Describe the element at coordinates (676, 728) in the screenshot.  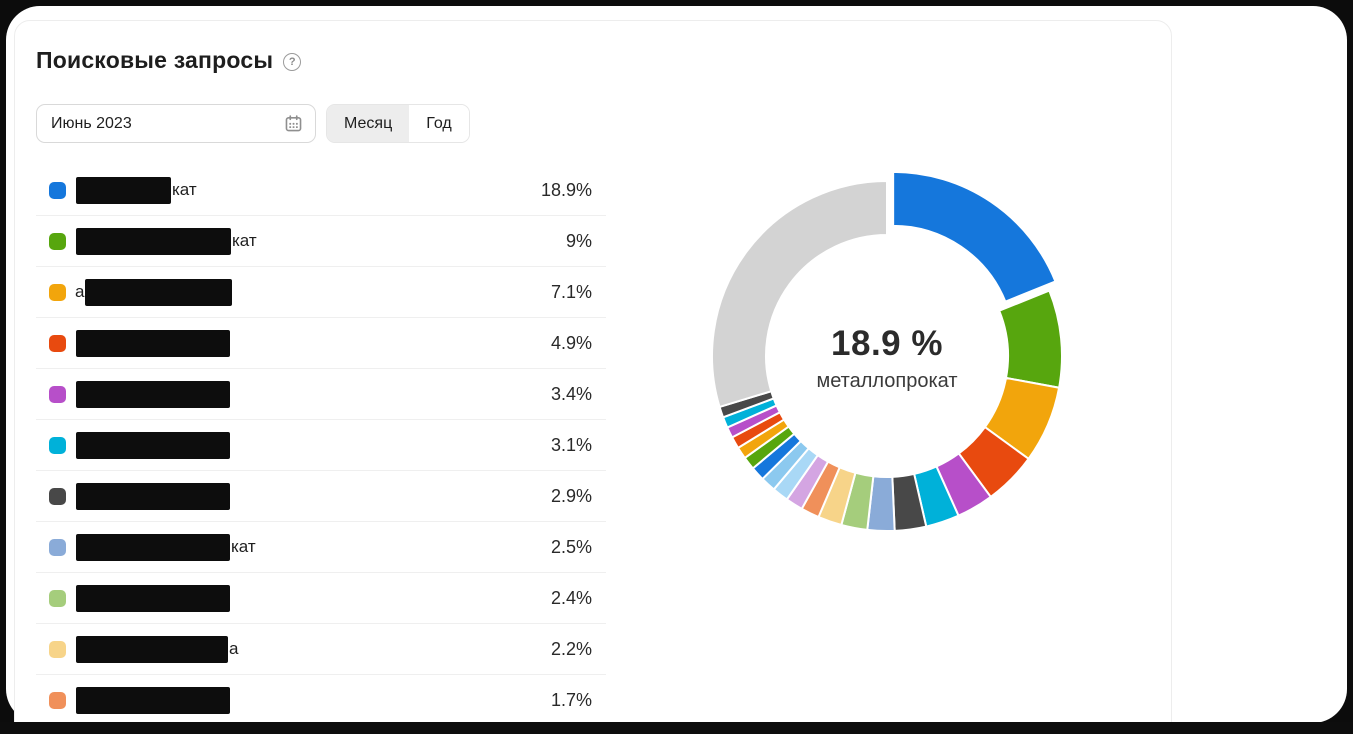
I see `redaction-bar` at that location.